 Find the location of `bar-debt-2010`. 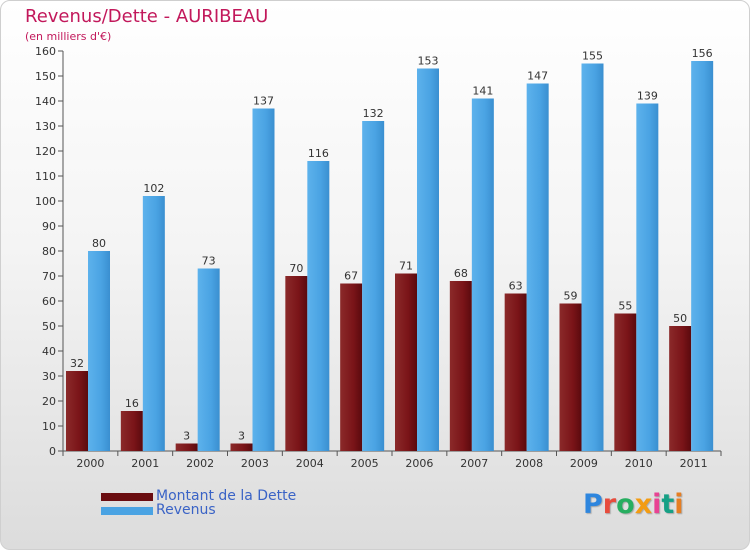

bar-debt-2010 is located at coordinates (625, 382).